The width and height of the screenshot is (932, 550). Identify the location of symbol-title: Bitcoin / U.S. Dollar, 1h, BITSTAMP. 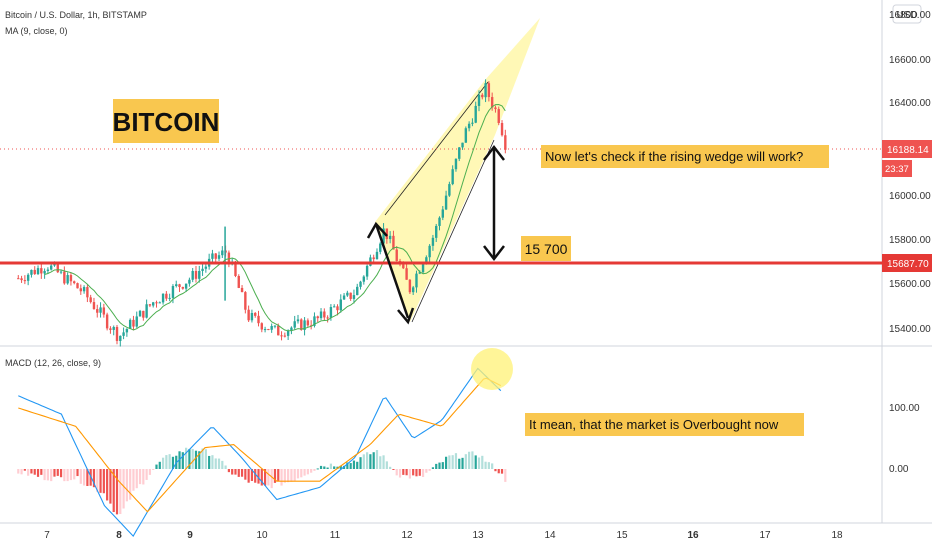
(76, 15).